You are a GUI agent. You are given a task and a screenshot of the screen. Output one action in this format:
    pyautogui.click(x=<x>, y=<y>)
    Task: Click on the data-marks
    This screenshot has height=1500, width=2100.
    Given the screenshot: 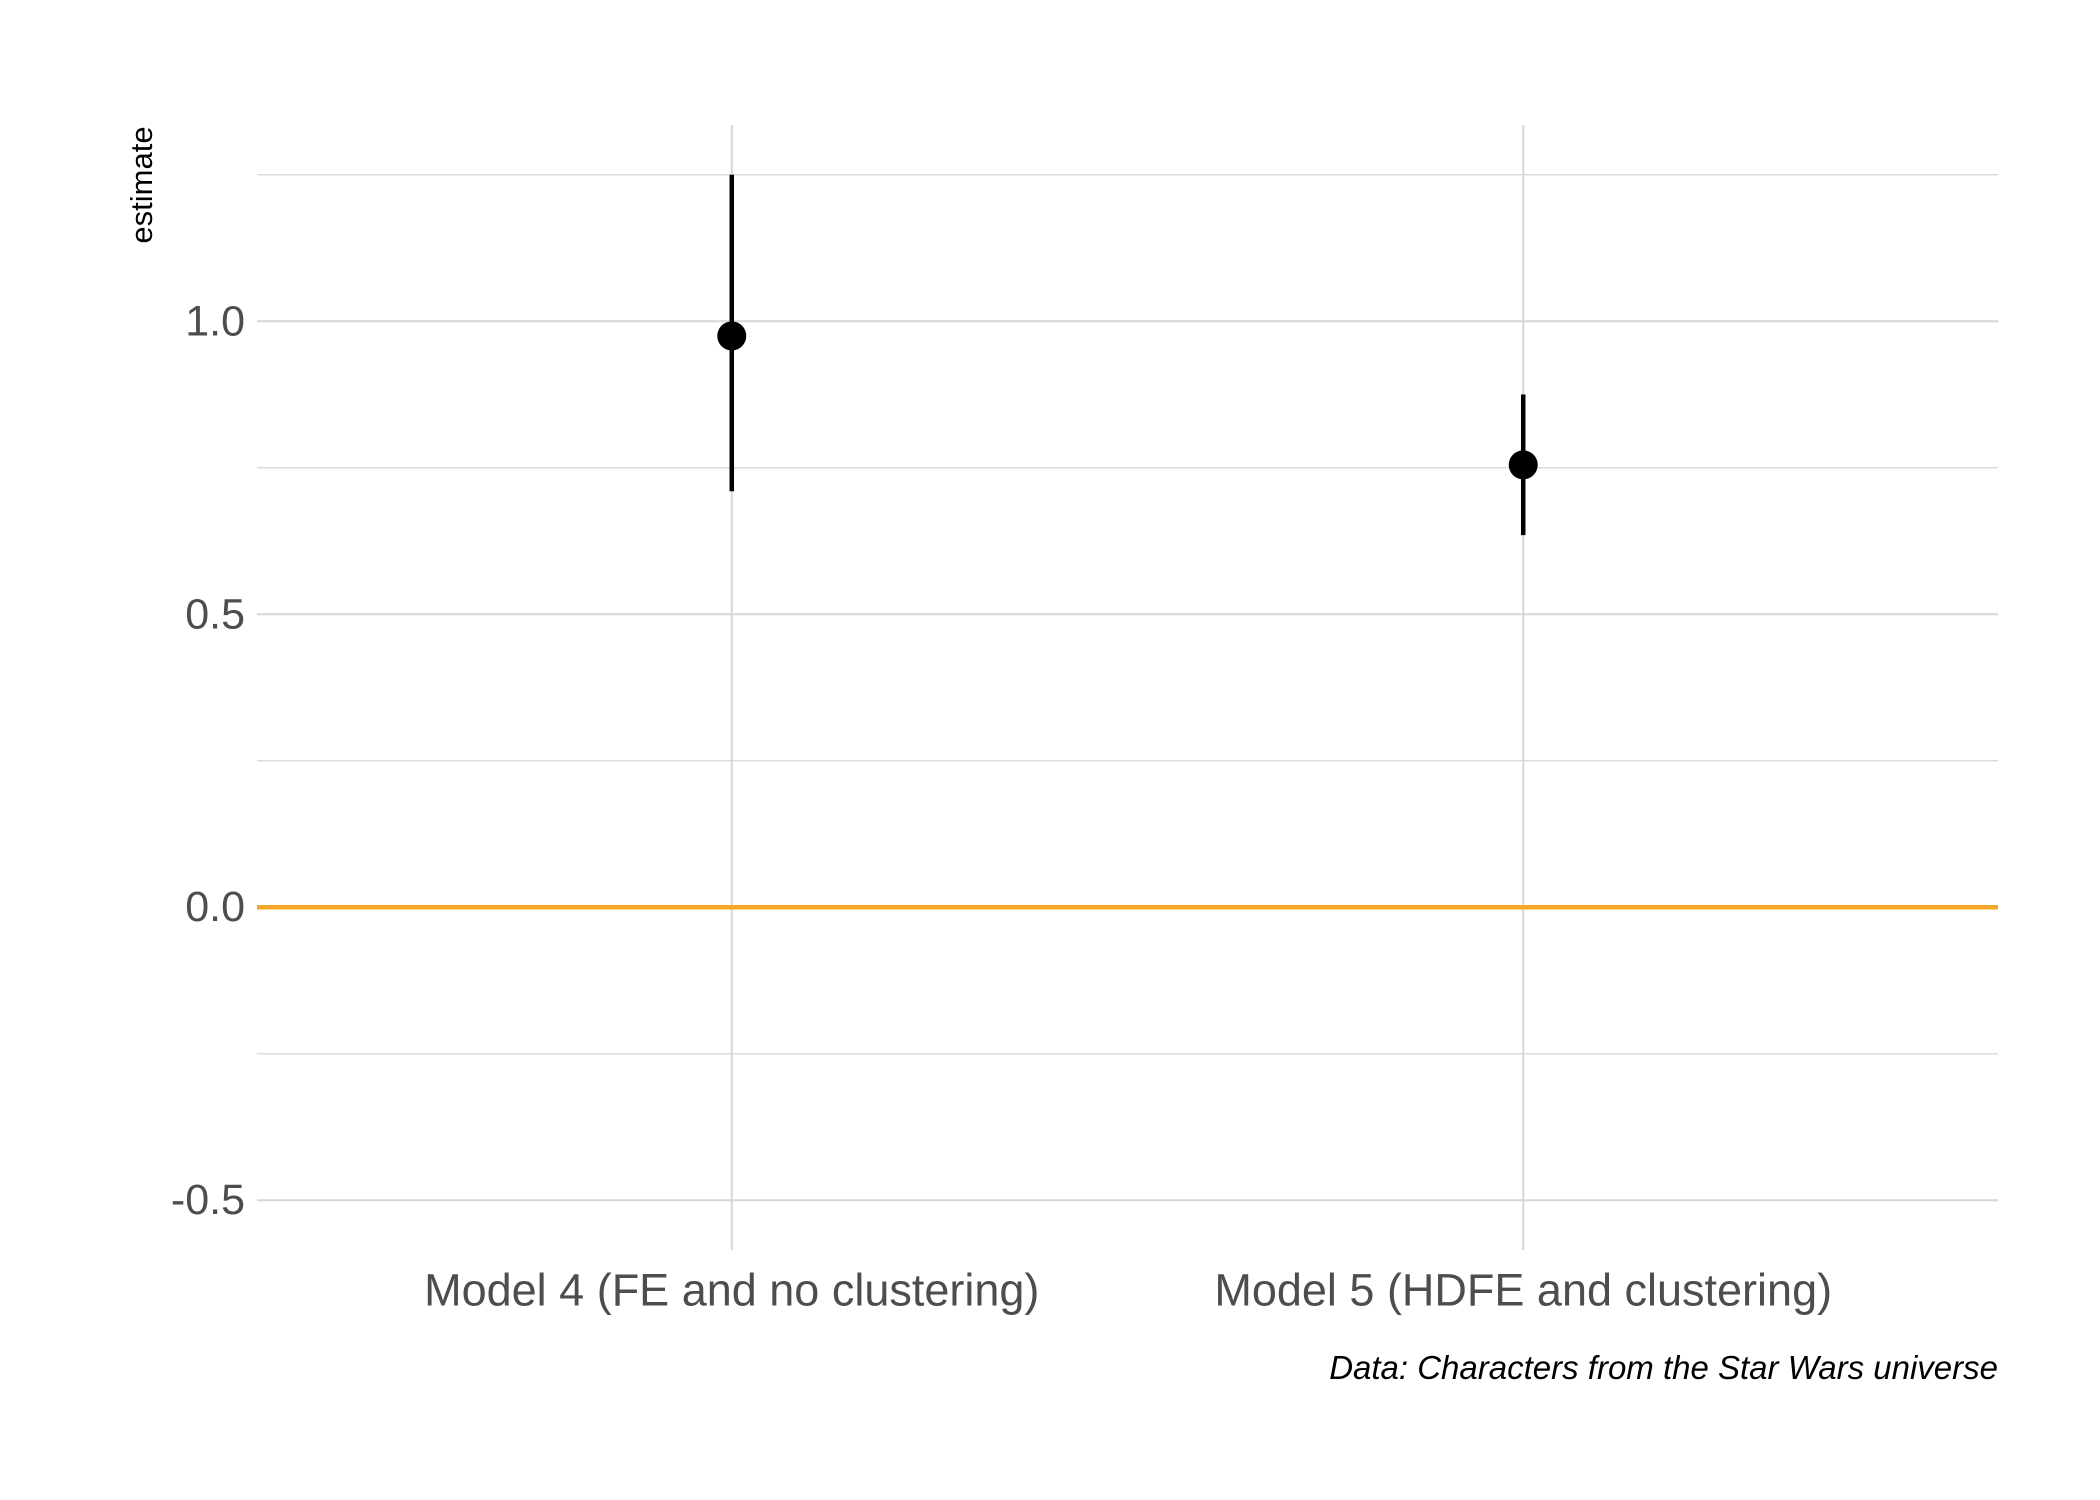 What is the action you would take?
    pyautogui.click(x=1127, y=355)
    